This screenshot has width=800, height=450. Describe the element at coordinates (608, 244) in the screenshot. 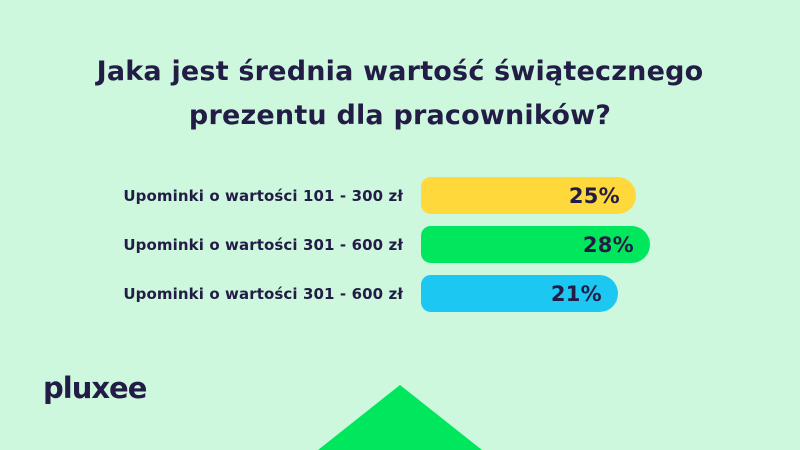

I see `bar-value: 28%` at that location.